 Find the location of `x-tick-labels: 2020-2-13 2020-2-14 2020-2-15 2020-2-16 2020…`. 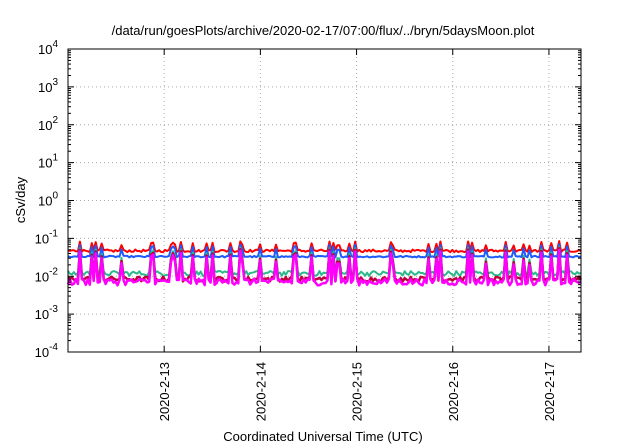

x-tick-labels: 2020-2-13 2020-2-14 2020-2-15 2020-2-16 2020… is located at coordinates (357, 391).